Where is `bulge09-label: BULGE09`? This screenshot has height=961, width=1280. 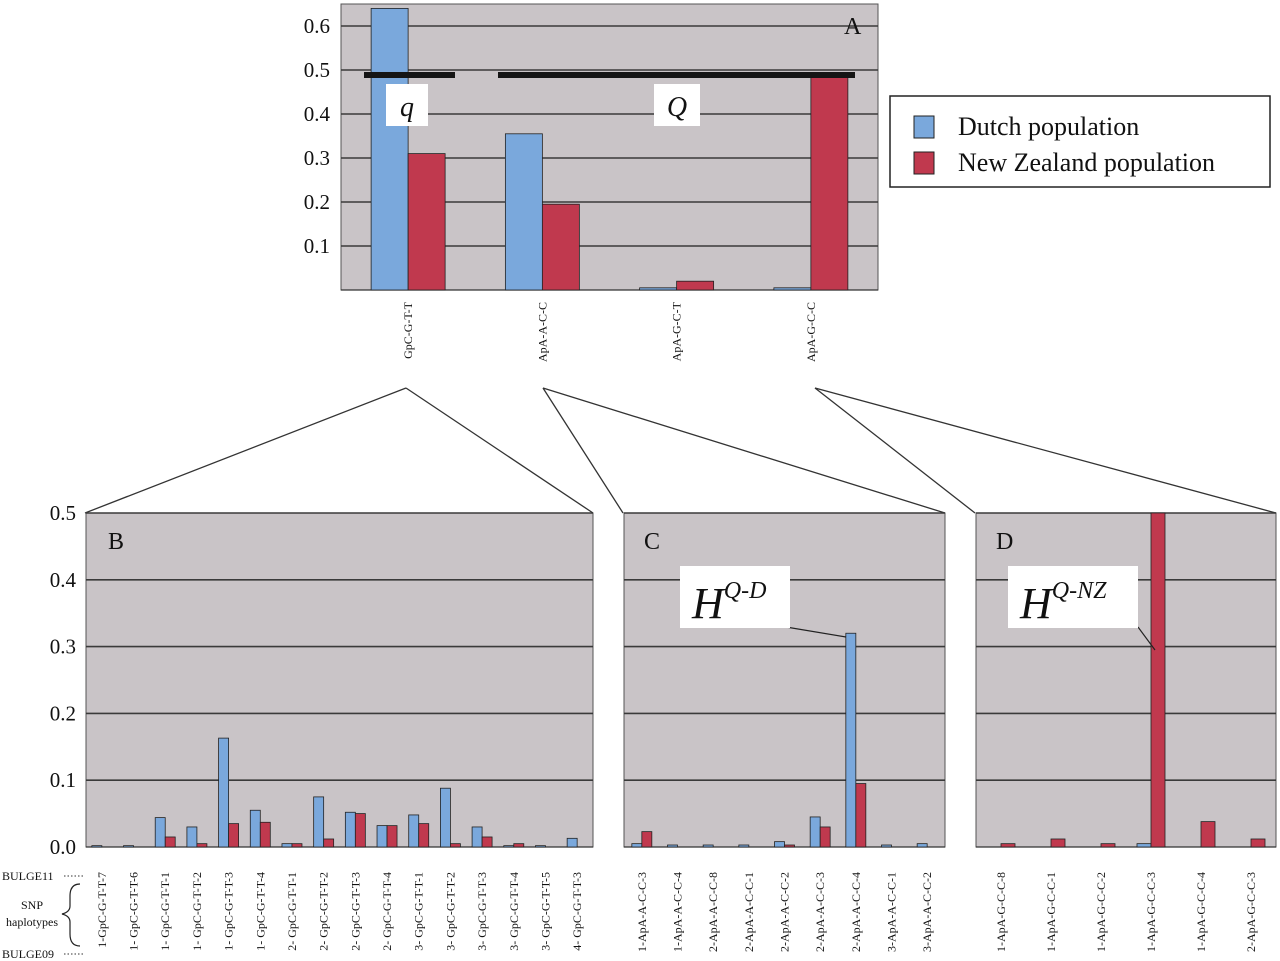
bulge09-label: BULGE09 is located at coordinates (28, 954).